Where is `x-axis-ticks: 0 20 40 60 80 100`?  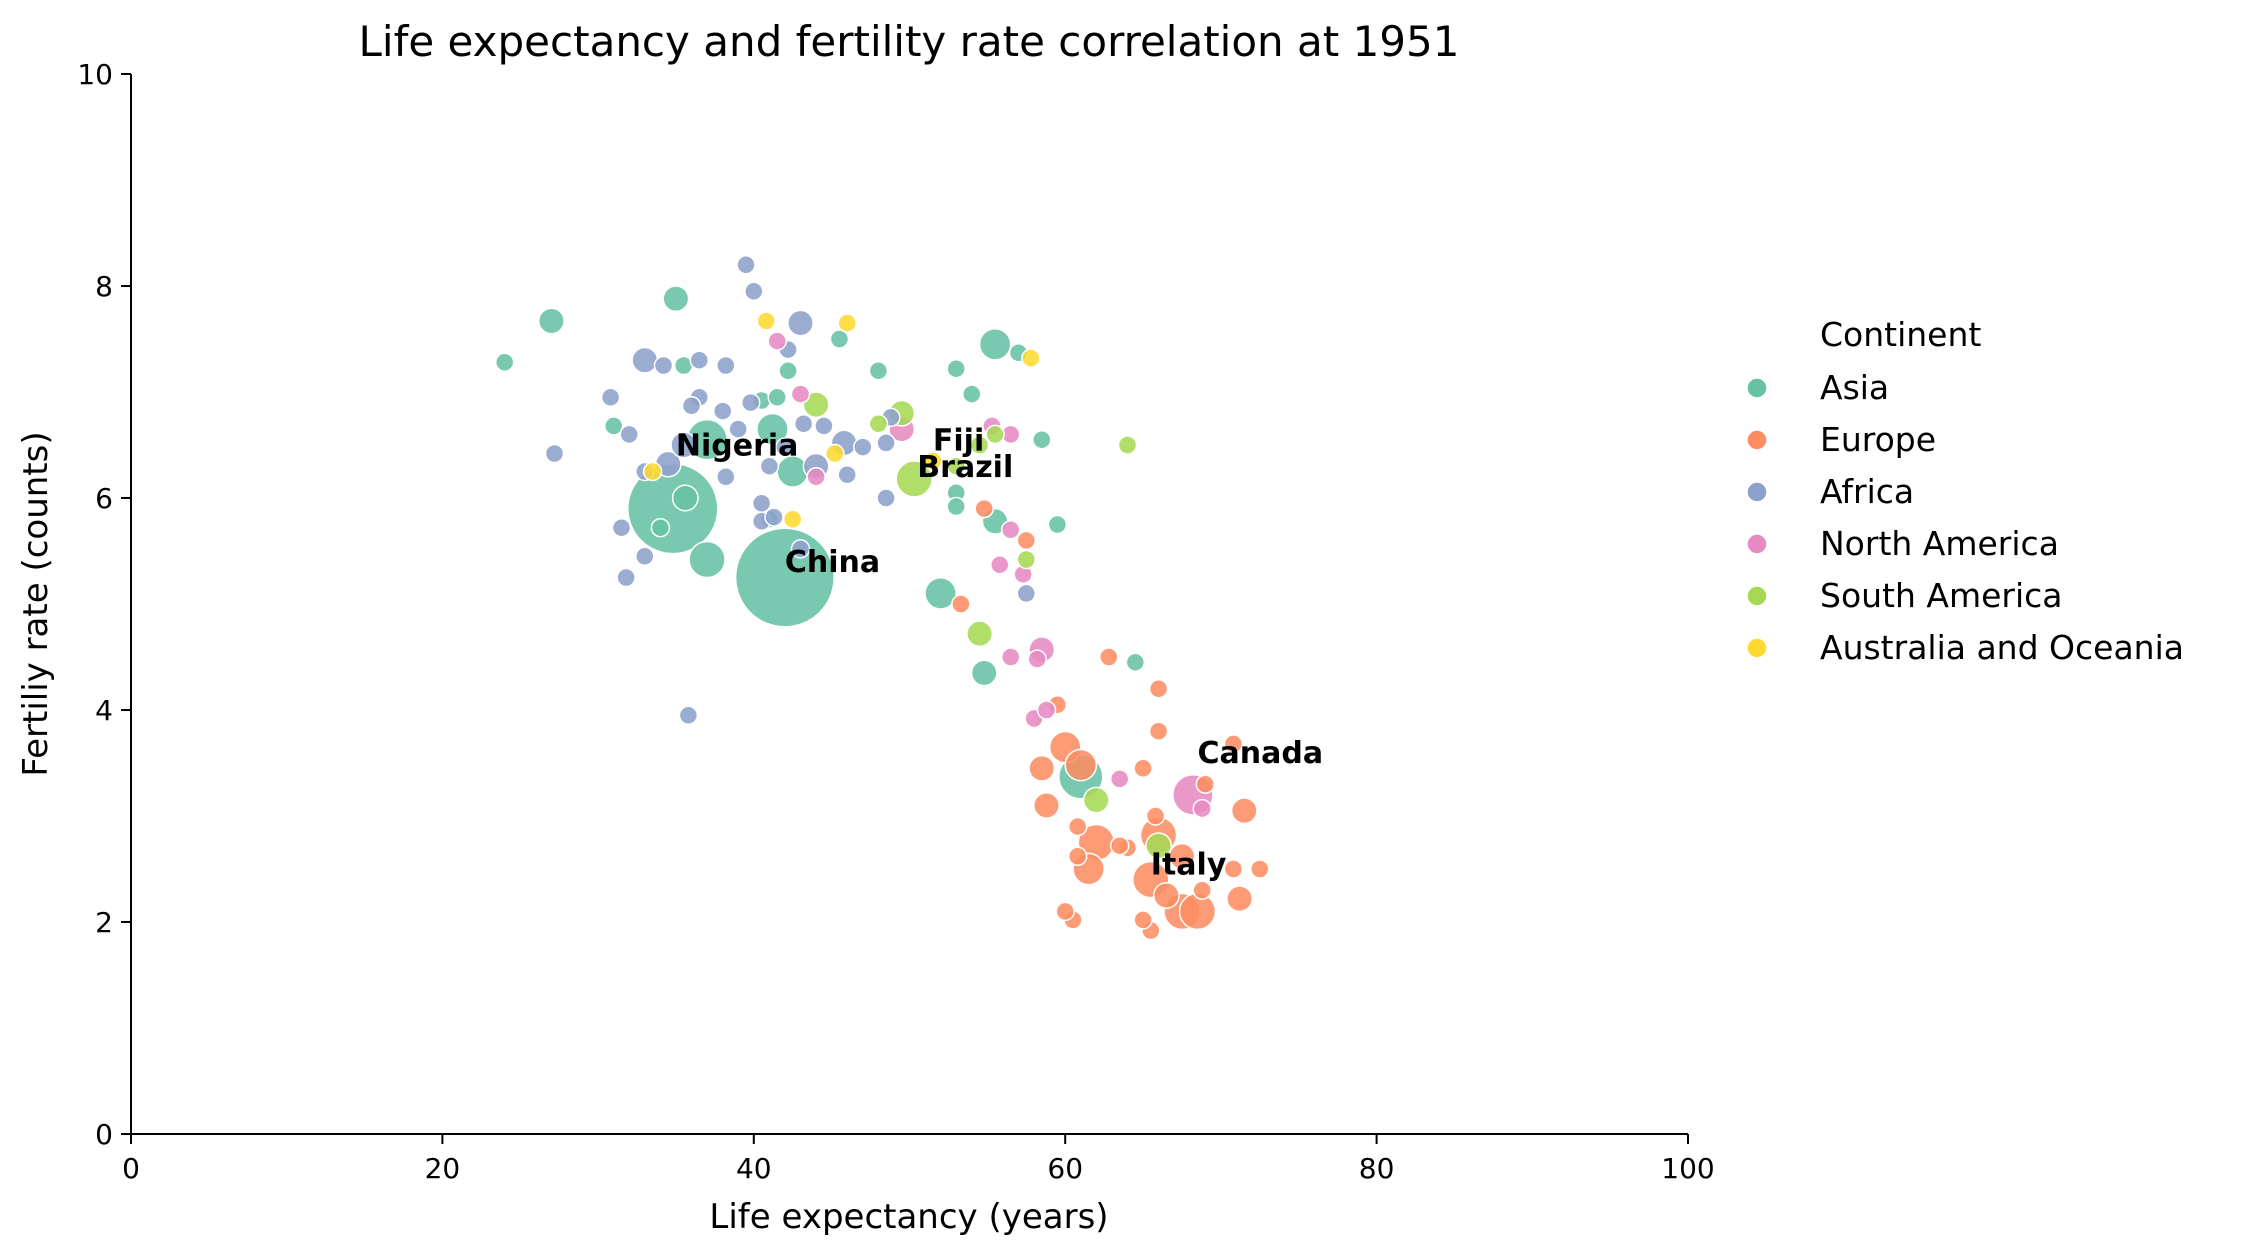 x-axis-ticks: 0 20 40 60 80 100 is located at coordinates (918, 1159).